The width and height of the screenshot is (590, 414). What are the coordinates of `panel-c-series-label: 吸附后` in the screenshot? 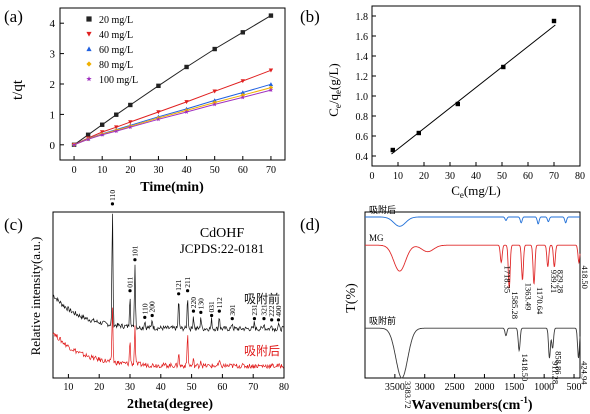 It's located at (262, 351).